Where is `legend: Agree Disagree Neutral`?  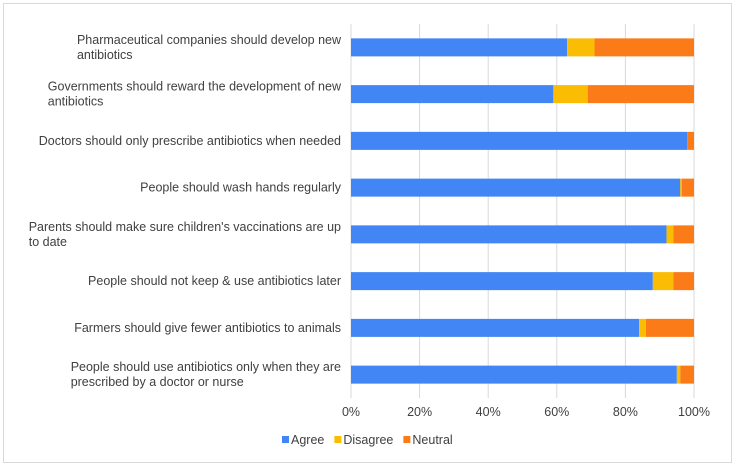
legend: Agree Disagree Neutral is located at coordinates (367, 440).